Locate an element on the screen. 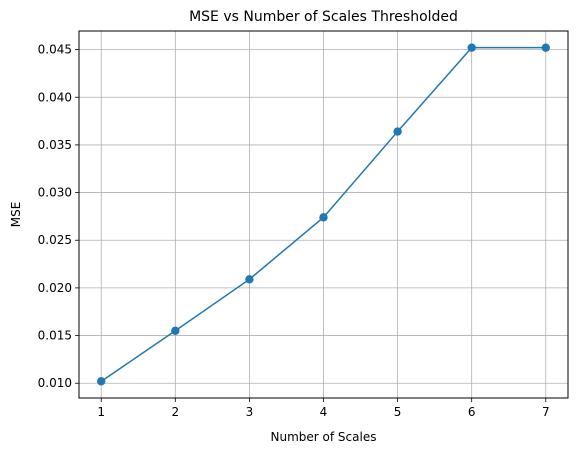 The image size is (585, 453). x-tick-label: 6 is located at coordinates (472, 412).